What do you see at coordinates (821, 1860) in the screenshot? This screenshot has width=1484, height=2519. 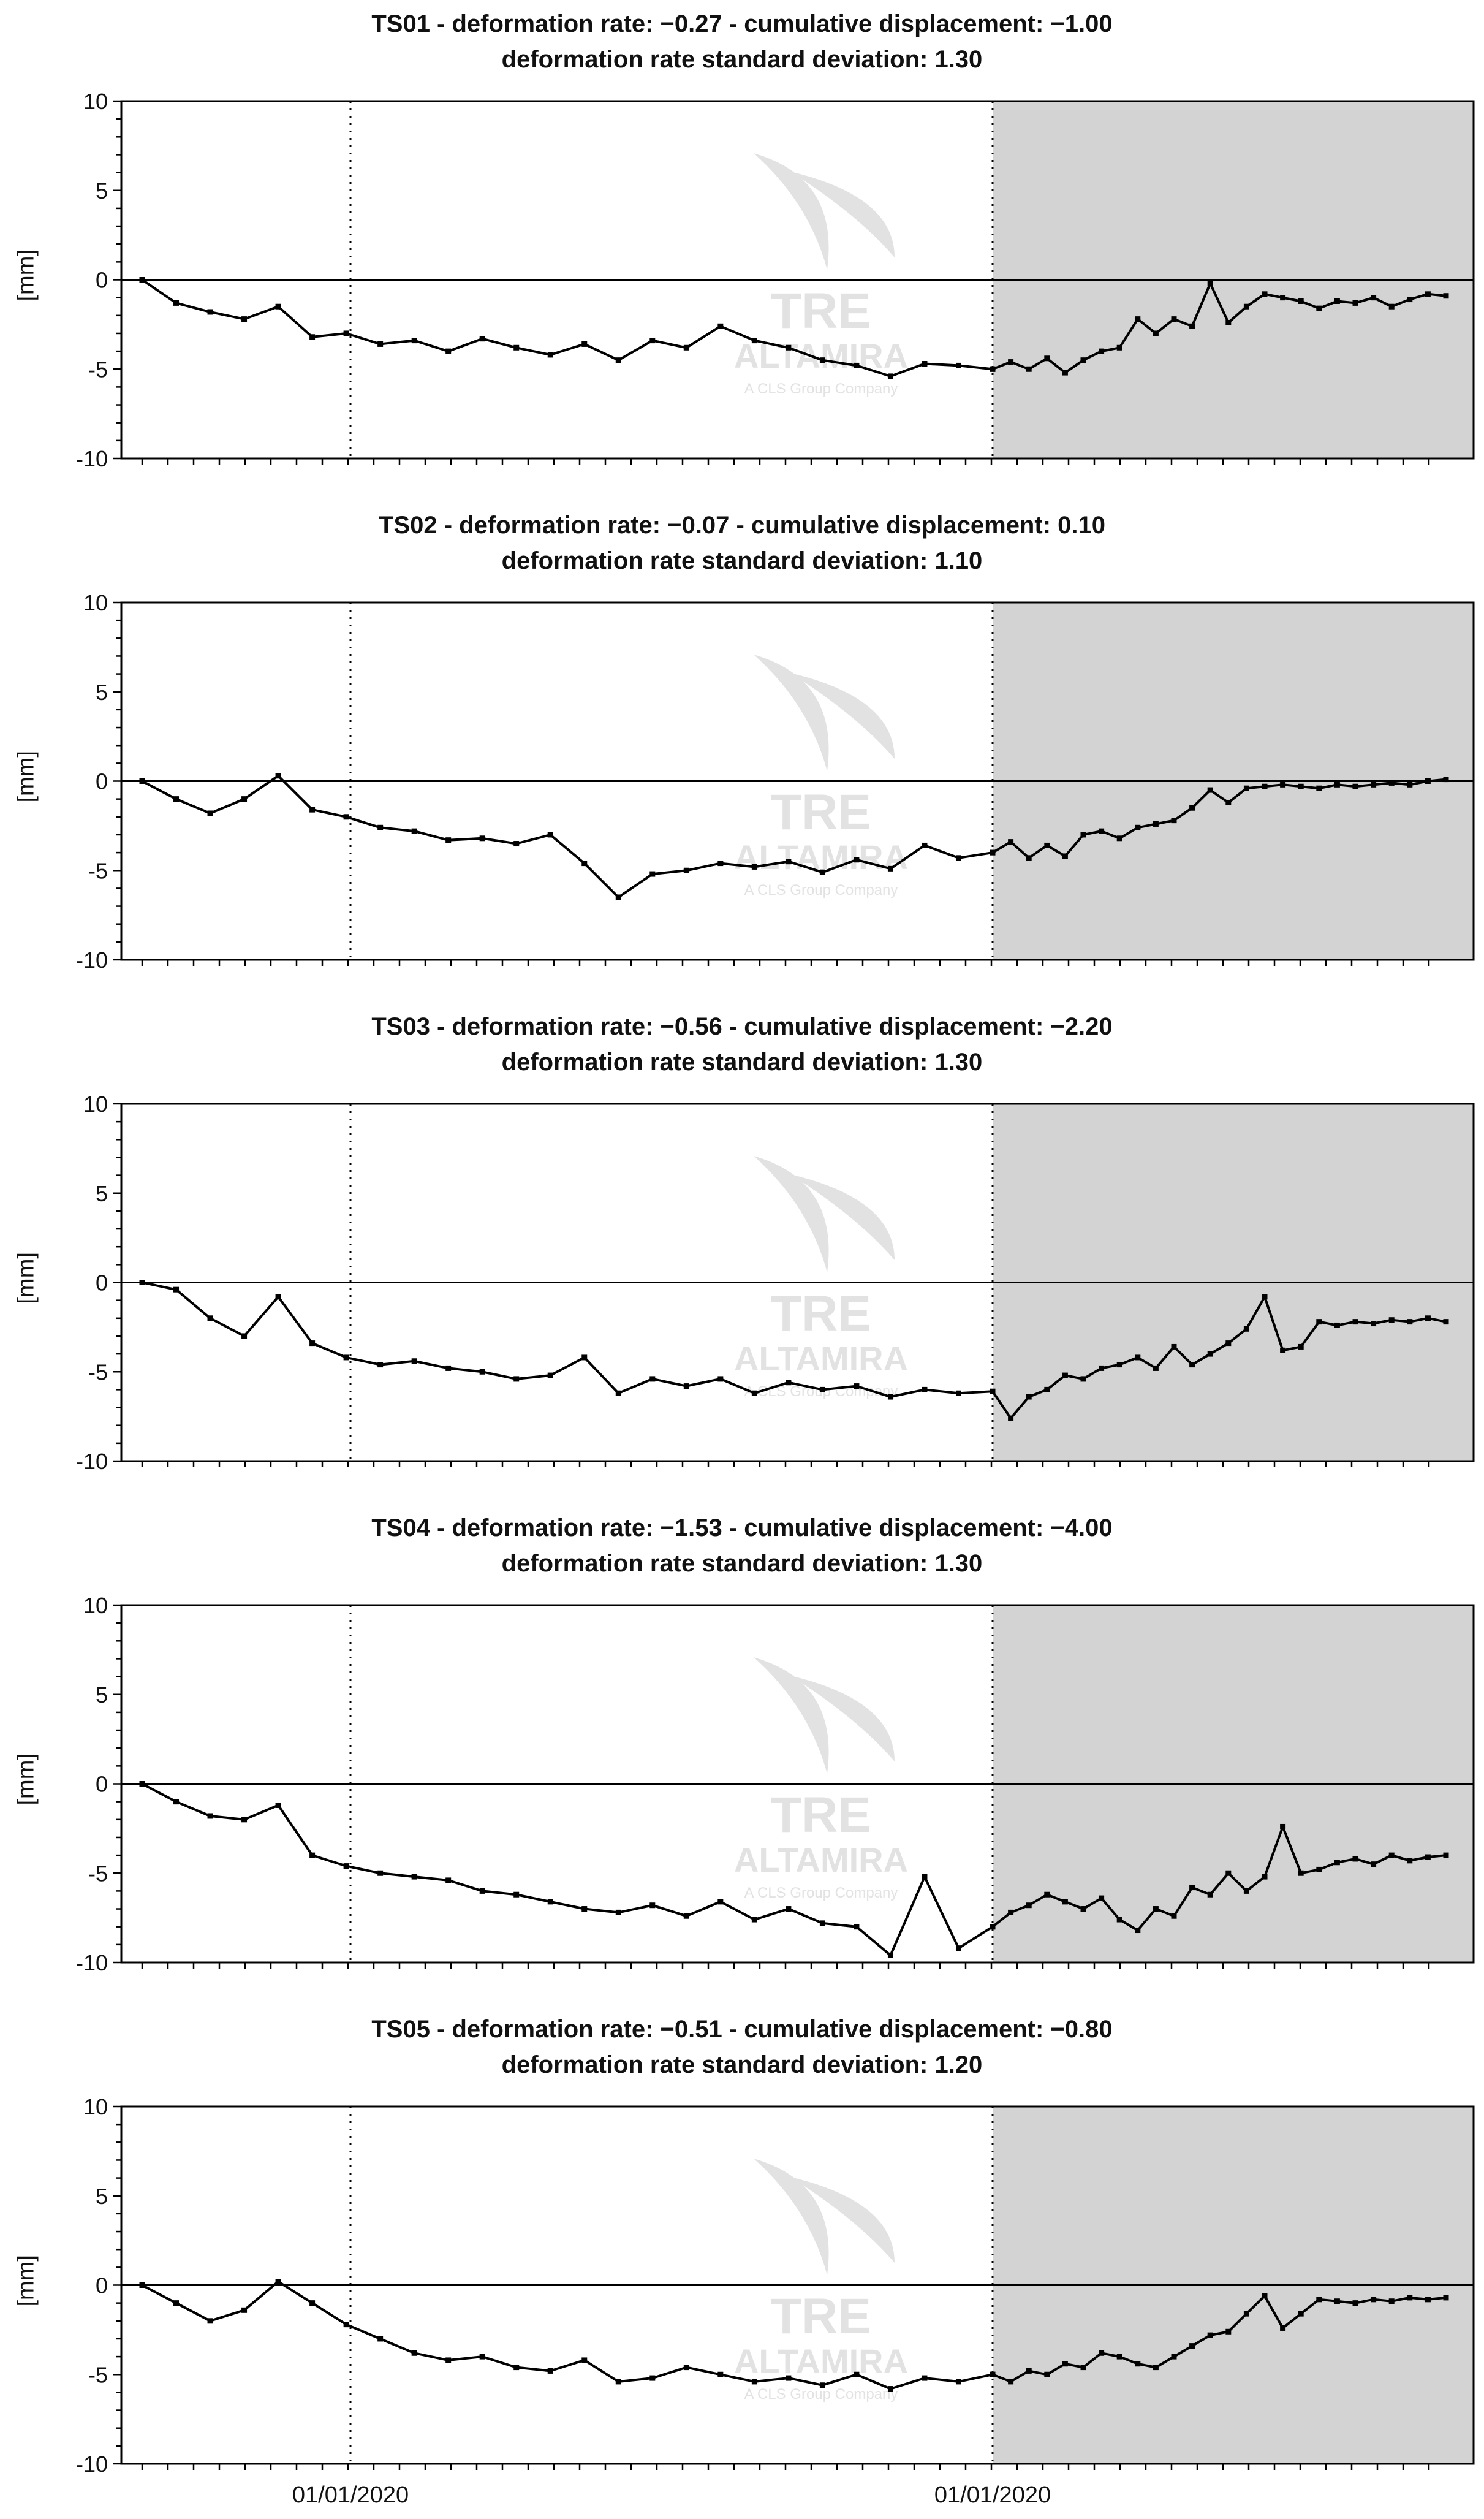 I see `watermark-subtitle: ALTAMIRA` at bounding box center [821, 1860].